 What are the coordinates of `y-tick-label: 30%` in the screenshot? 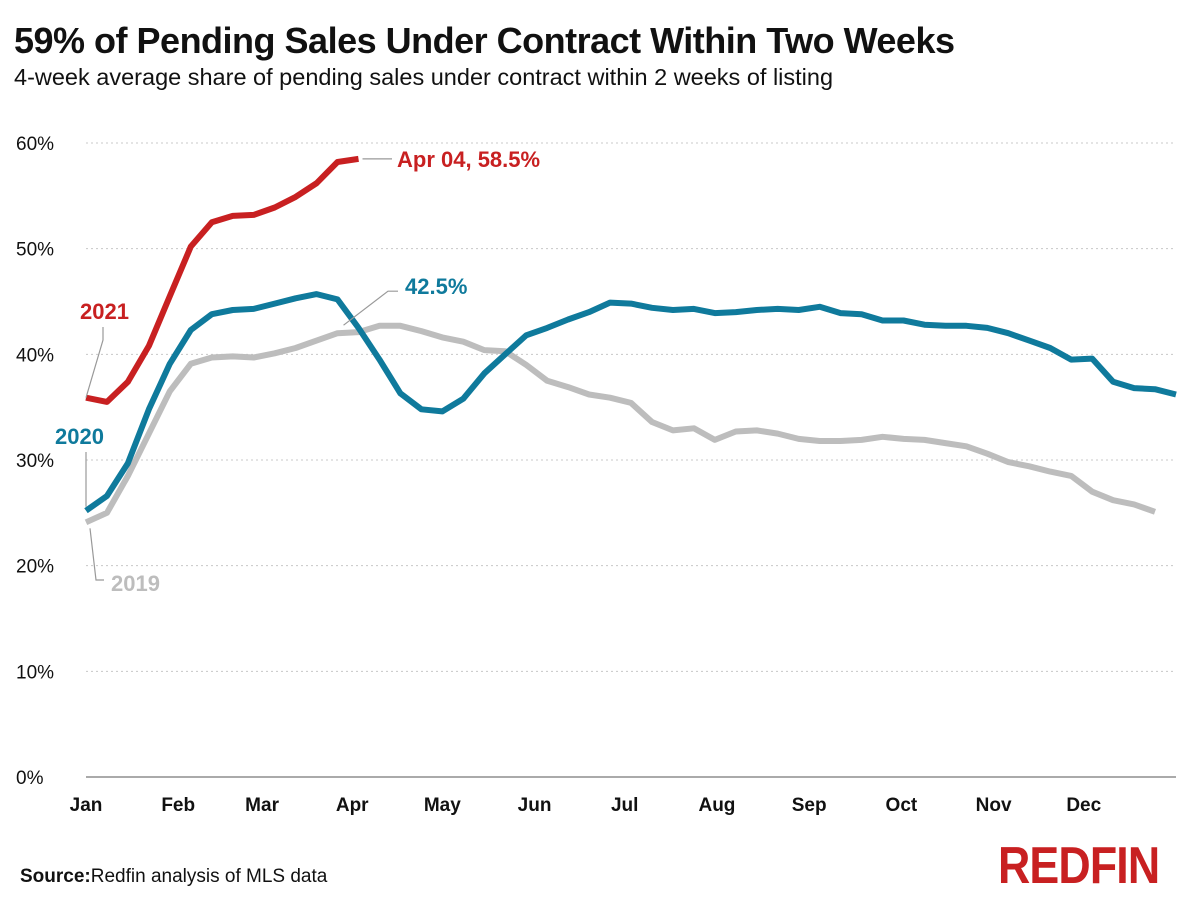 It's located at (35, 461).